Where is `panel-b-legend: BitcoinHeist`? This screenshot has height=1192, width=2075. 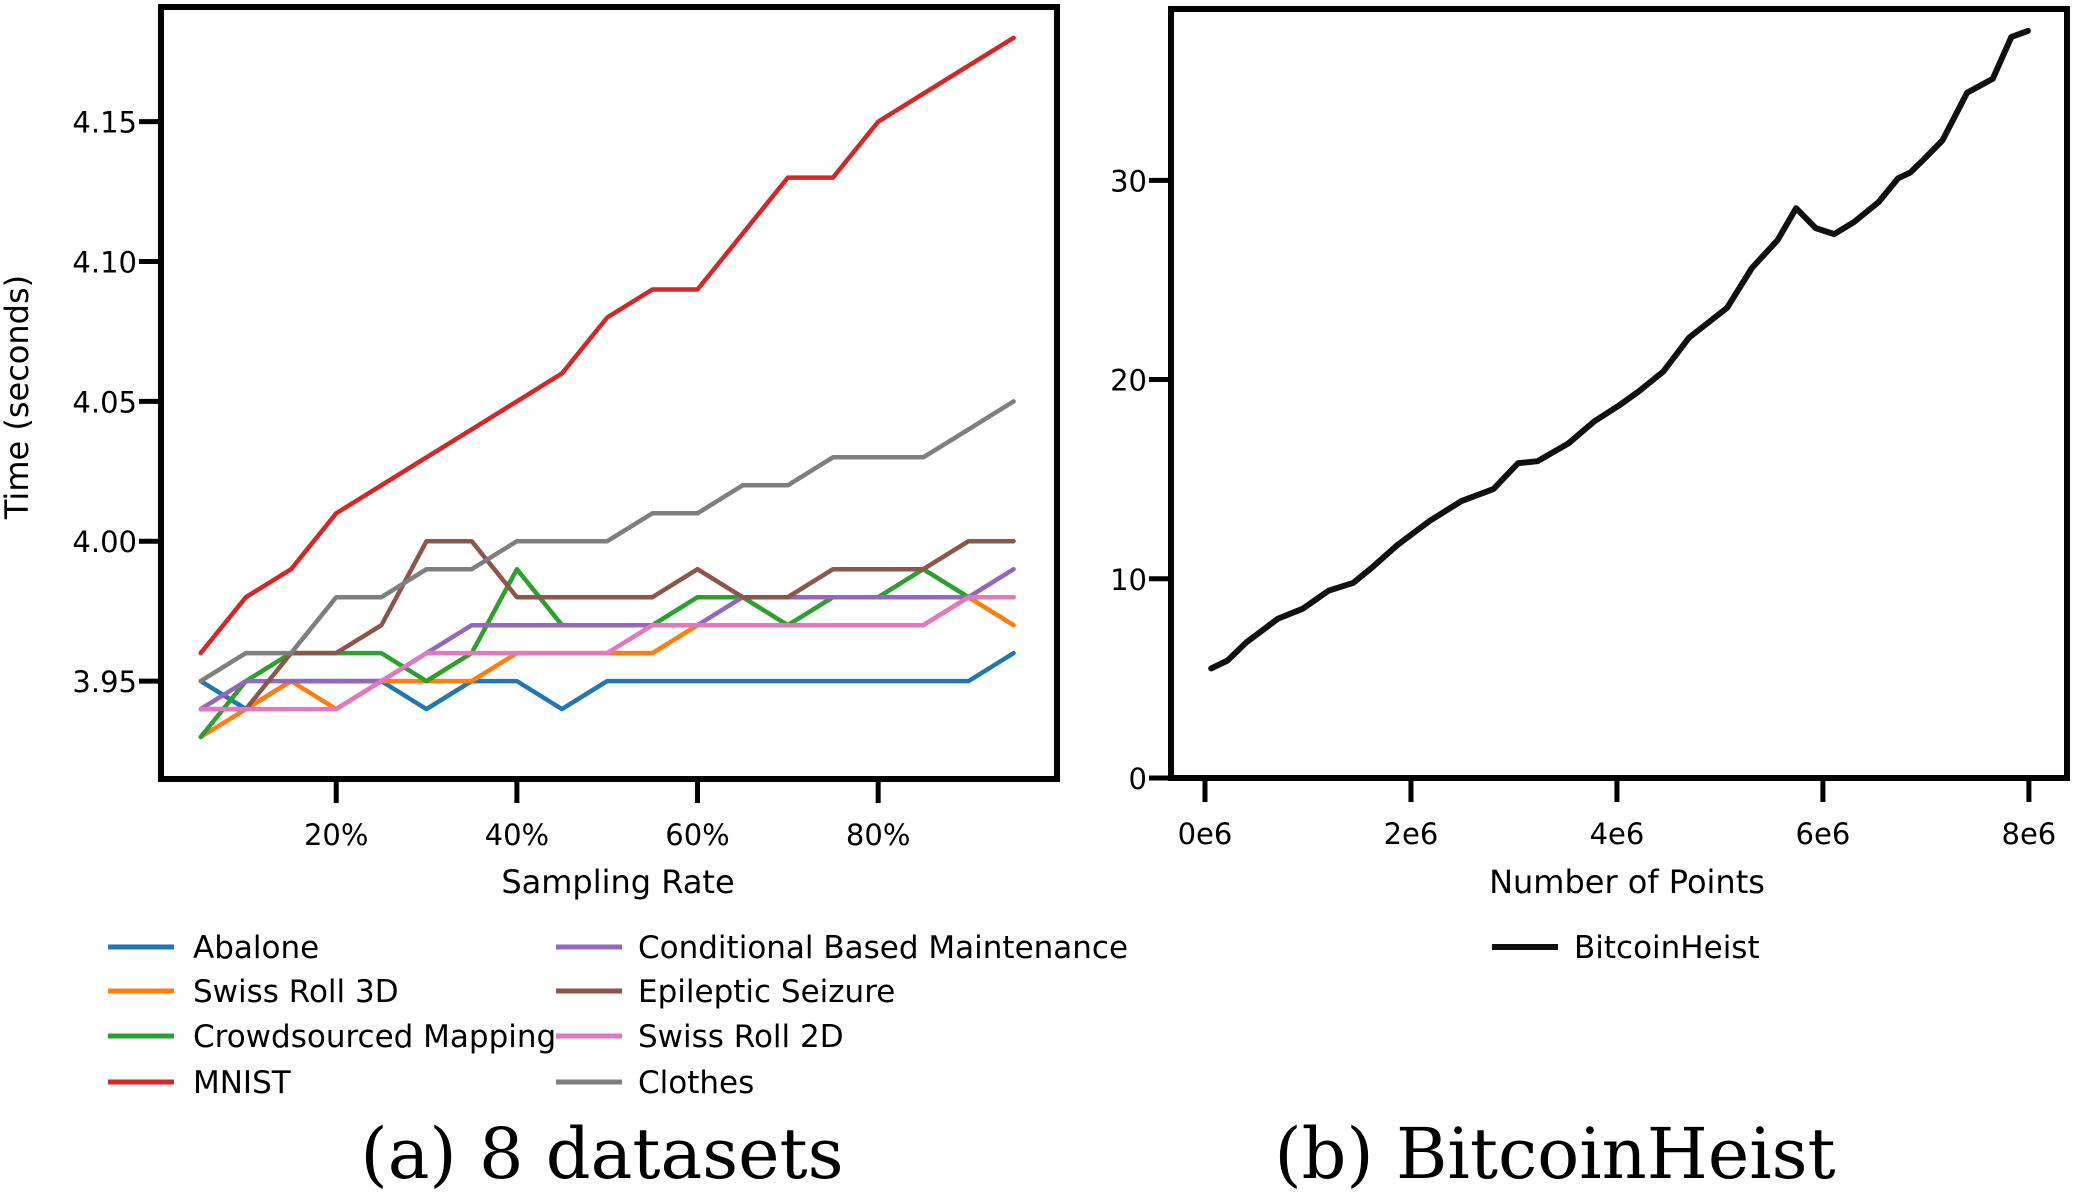
panel-b-legend: BitcoinHeist is located at coordinates (1626, 948).